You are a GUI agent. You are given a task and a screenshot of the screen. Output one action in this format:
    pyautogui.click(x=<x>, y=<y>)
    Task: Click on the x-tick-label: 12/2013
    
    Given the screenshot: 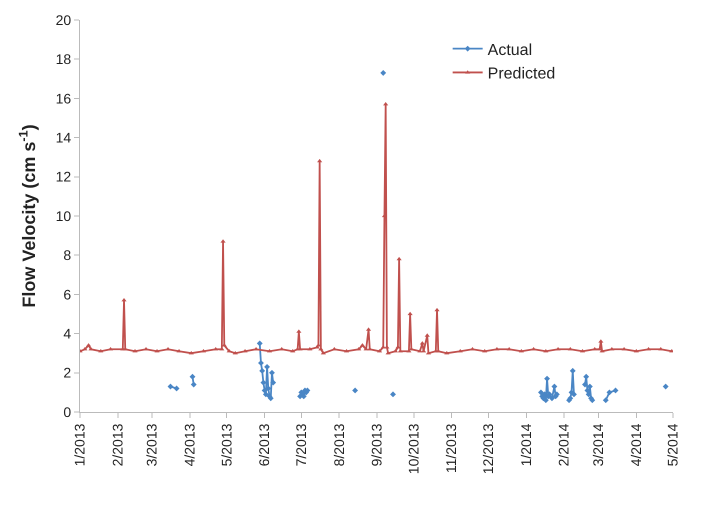 What is the action you would take?
    pyautogui.click(x=488, y=448)
    